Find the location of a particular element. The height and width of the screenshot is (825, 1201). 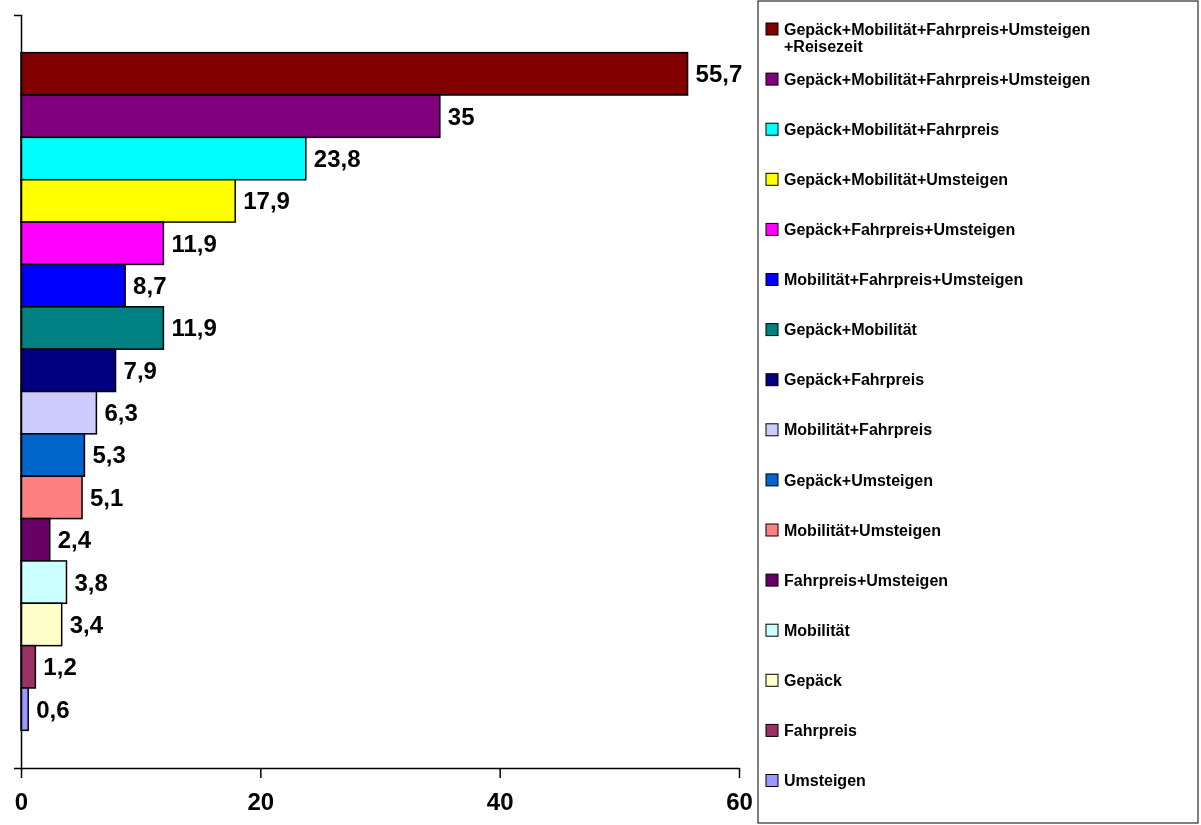

legend-label: Mobilität+Umsteigen is located at coordinates (862, 530).